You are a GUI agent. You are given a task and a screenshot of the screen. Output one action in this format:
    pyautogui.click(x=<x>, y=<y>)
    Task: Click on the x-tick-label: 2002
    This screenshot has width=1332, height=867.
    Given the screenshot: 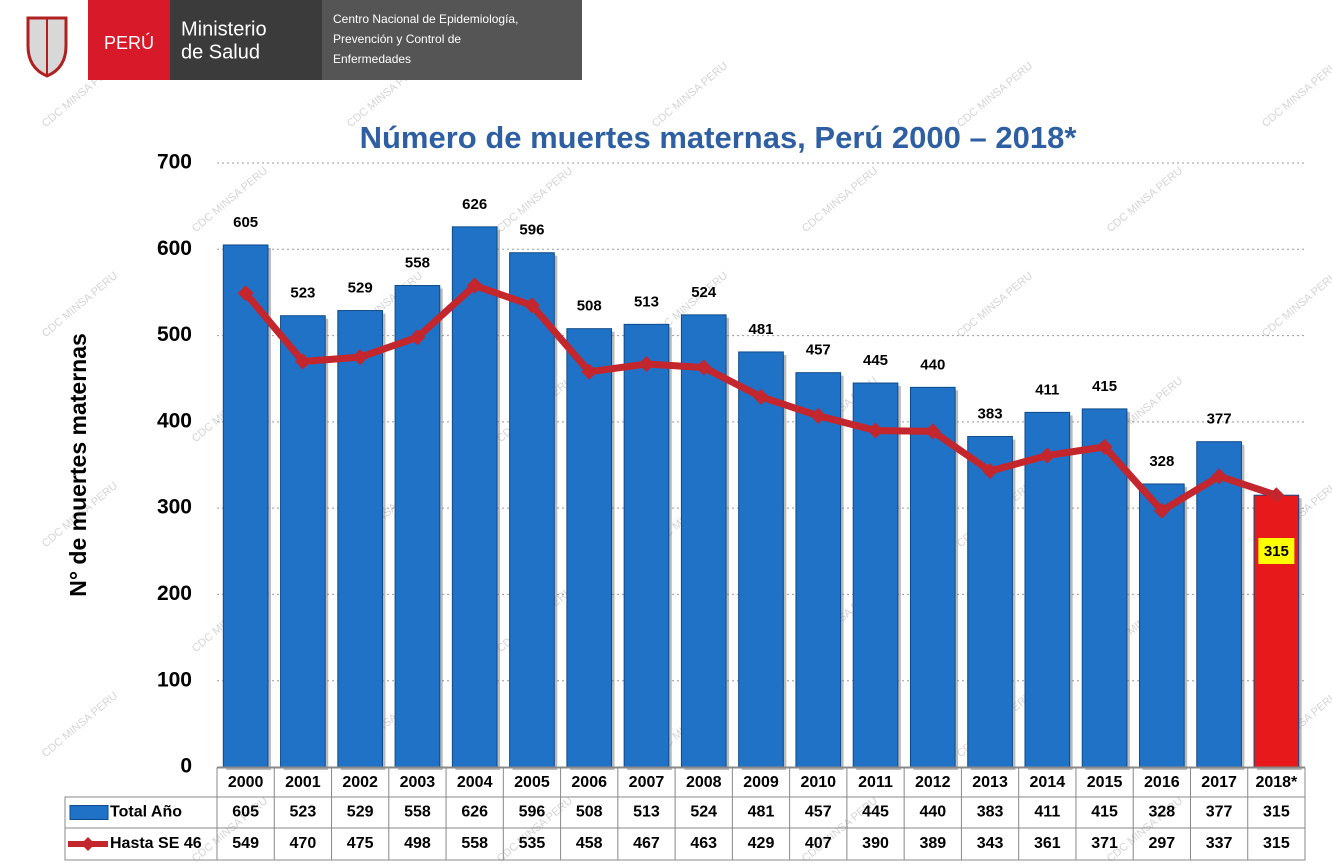 What is the action you would take?
    pyautogui.click(x=360, y=782)
    